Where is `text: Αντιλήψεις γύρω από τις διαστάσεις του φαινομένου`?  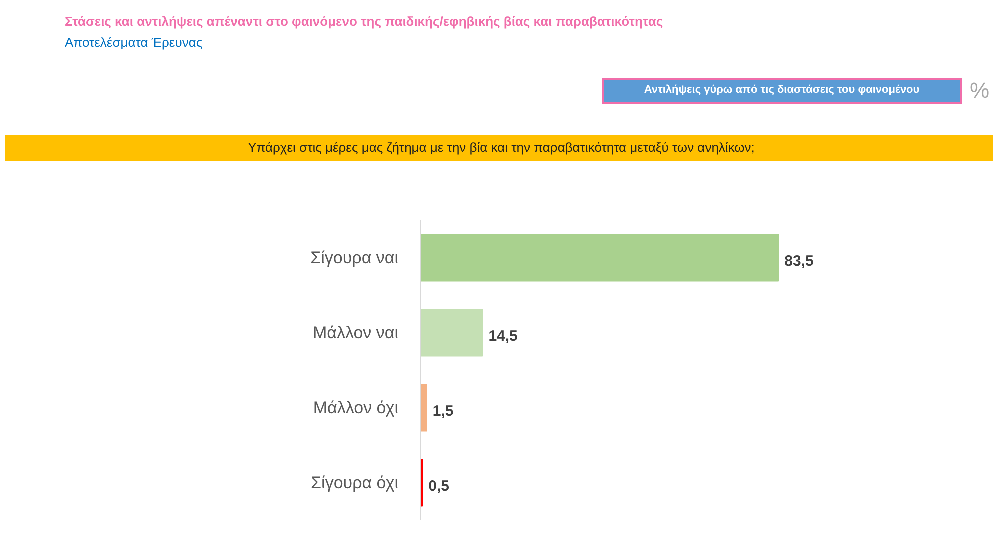
text: Αντιλήψεις γύρω από τις διαστάσεις του φαινομένου is located at coordinates (782, 91).